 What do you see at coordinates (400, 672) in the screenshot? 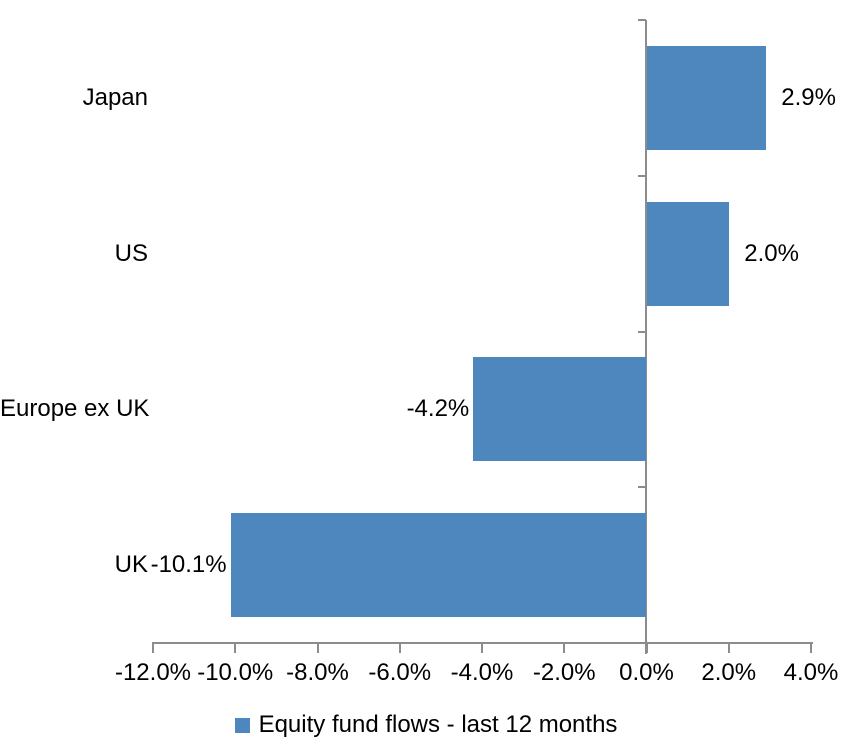
I see `x-tick-label: -6.0%` at bounding box center [400, 672].